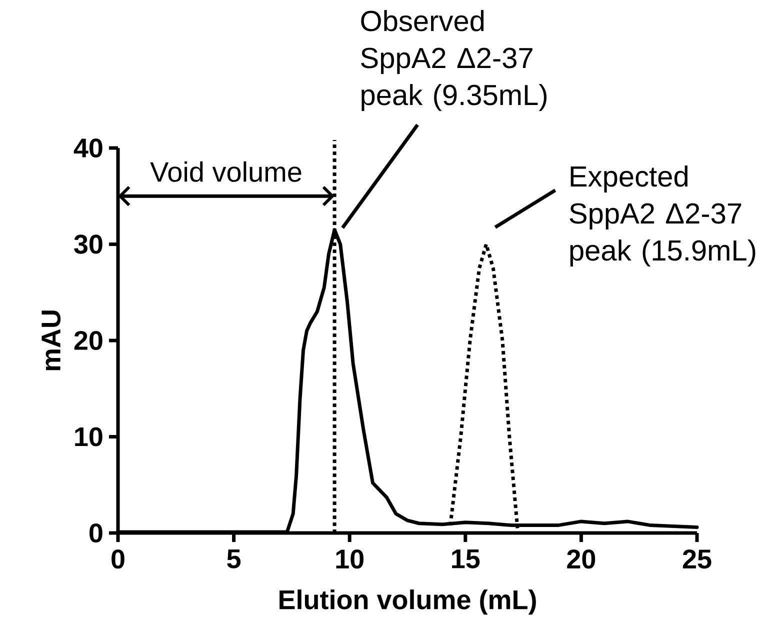  What do you see at coordinates (96, 533) in the screenshot?
I see `y-tick-label: 0` at bounding box center [96, 533].